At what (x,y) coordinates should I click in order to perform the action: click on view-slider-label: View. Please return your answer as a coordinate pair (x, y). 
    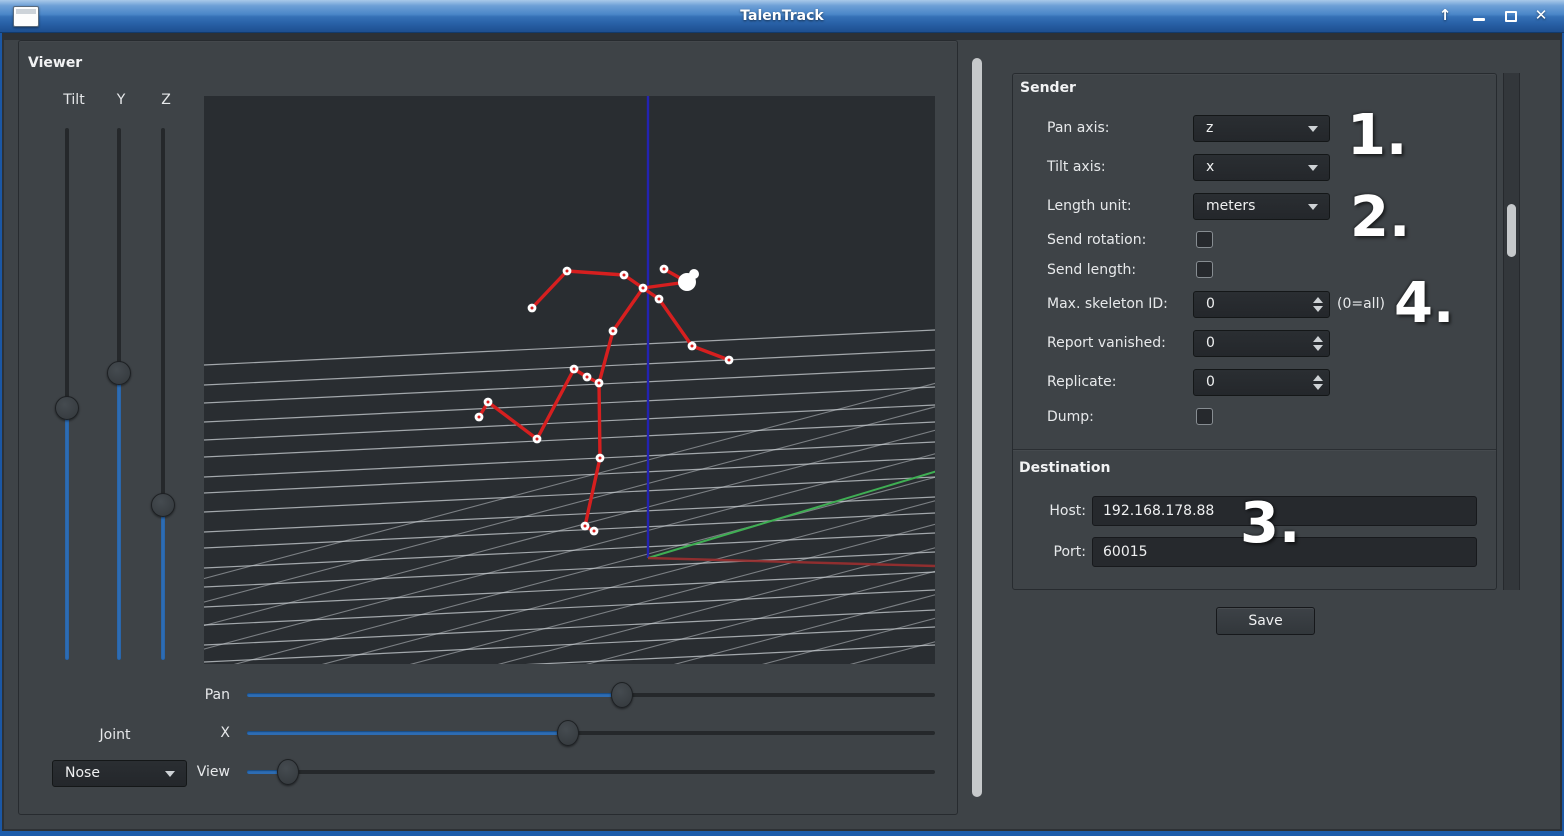
    Looking at the image, I should click on (213, 772).